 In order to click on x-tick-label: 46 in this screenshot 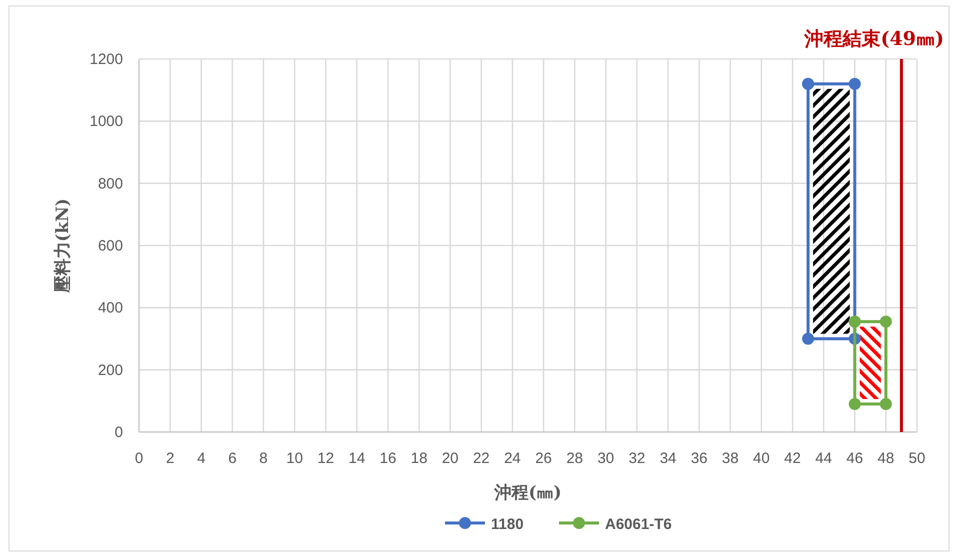, I will do `click(855, 458)`.